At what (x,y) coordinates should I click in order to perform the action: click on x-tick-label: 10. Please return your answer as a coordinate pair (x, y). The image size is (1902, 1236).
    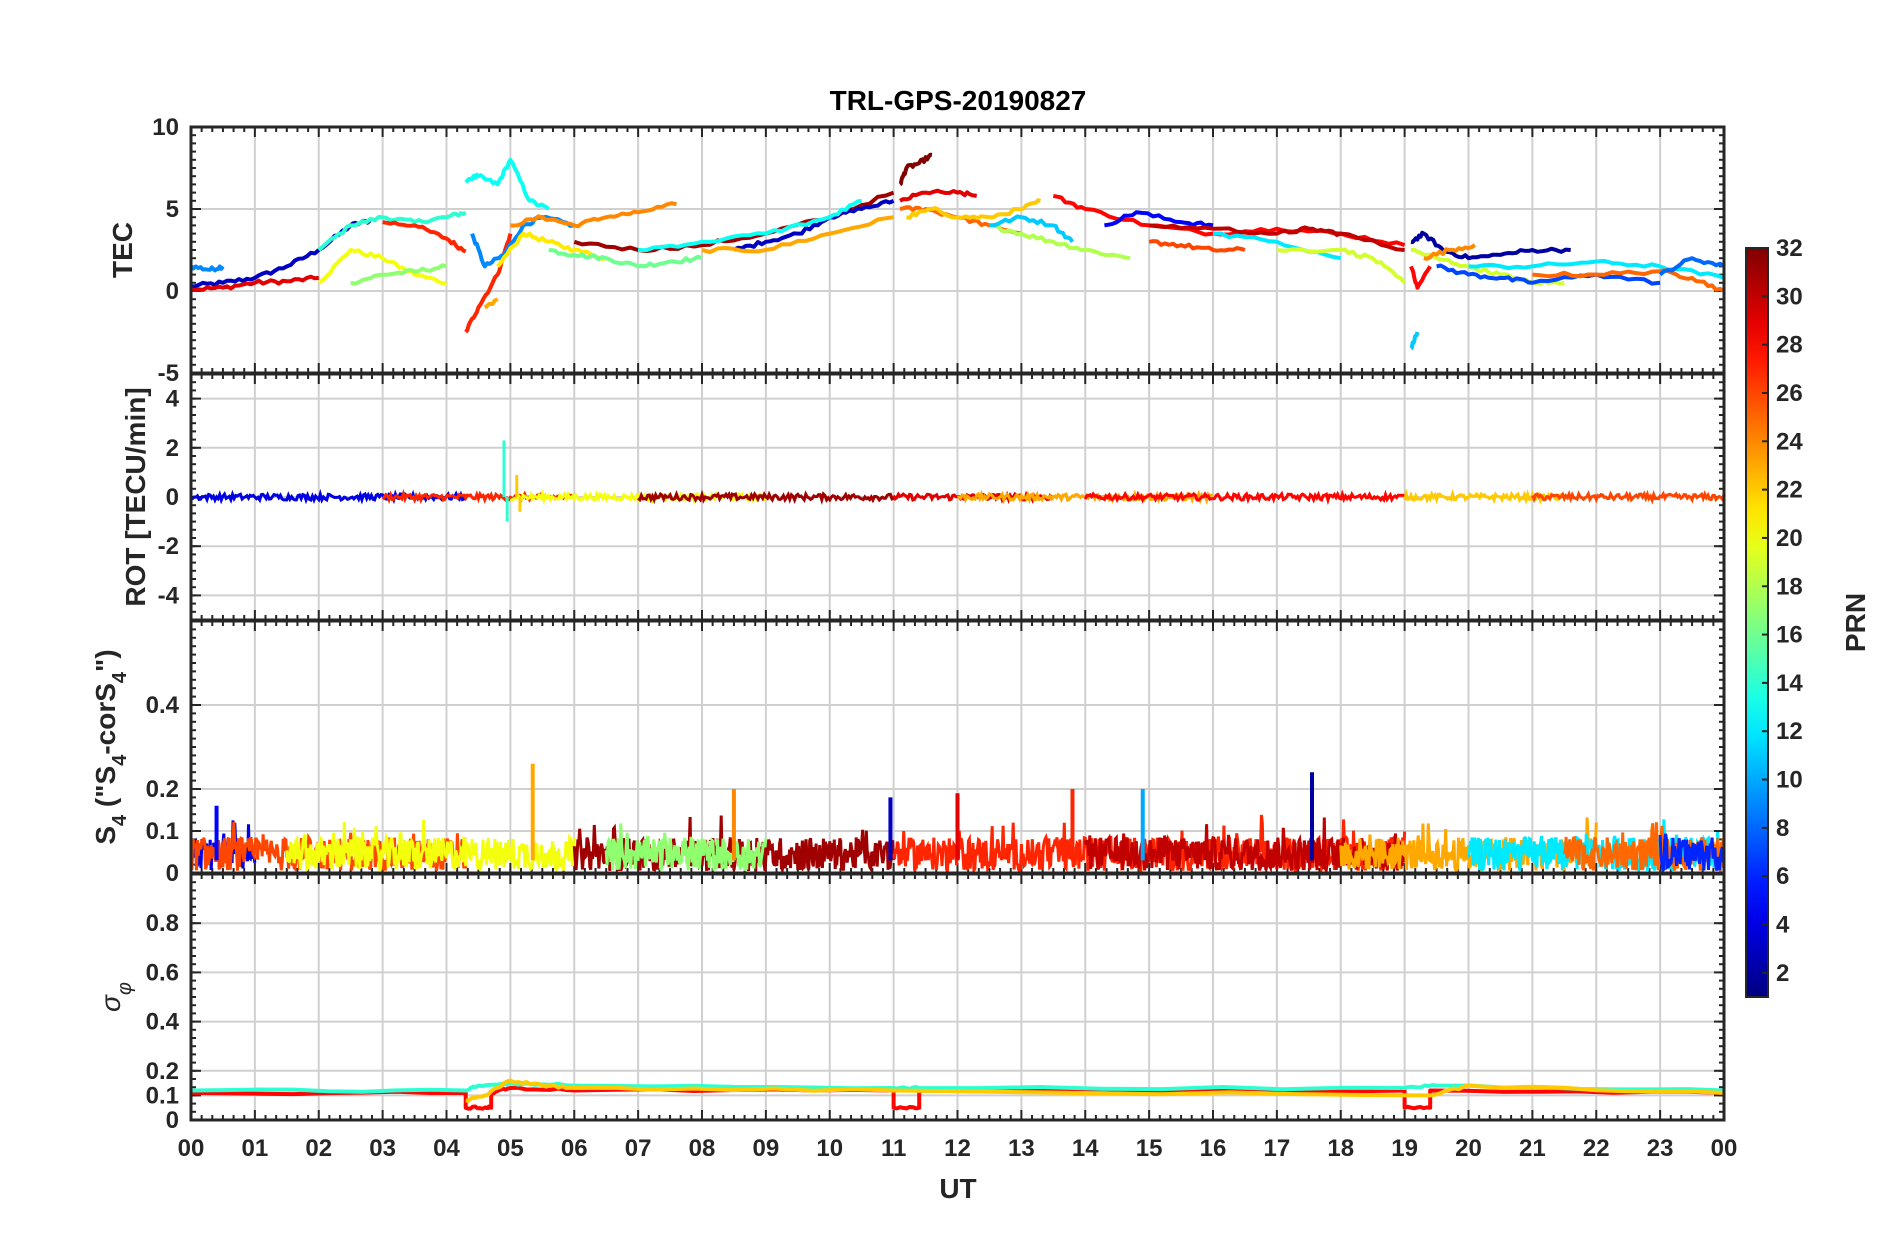
    Looking at the image, I should click on (829, 1148).